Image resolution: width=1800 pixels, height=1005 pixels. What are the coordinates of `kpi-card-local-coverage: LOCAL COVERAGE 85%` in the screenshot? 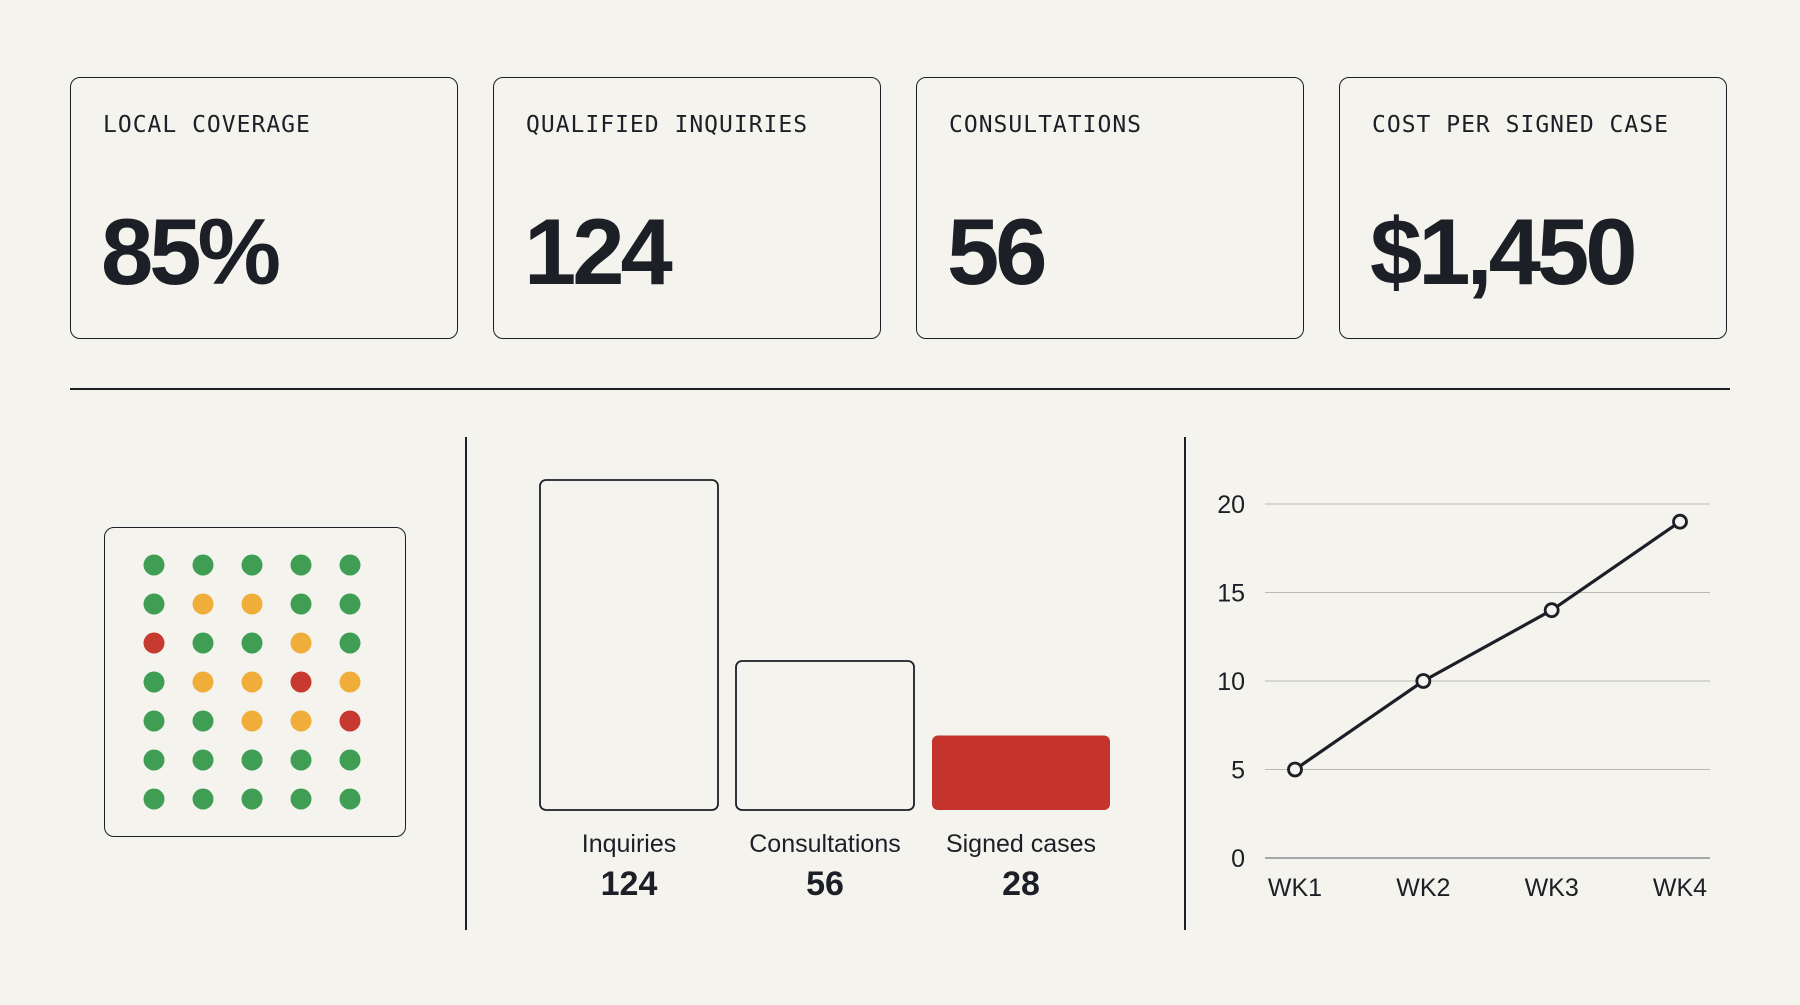 It's located at (264, 208).